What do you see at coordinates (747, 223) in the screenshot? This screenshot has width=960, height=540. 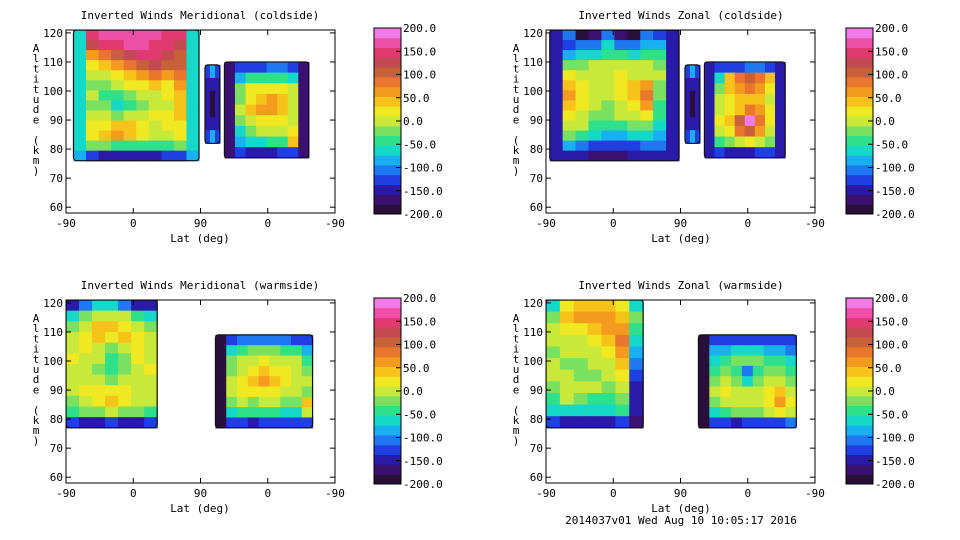 I see `x-tick-label: 0` at bounding box center [747, 223].